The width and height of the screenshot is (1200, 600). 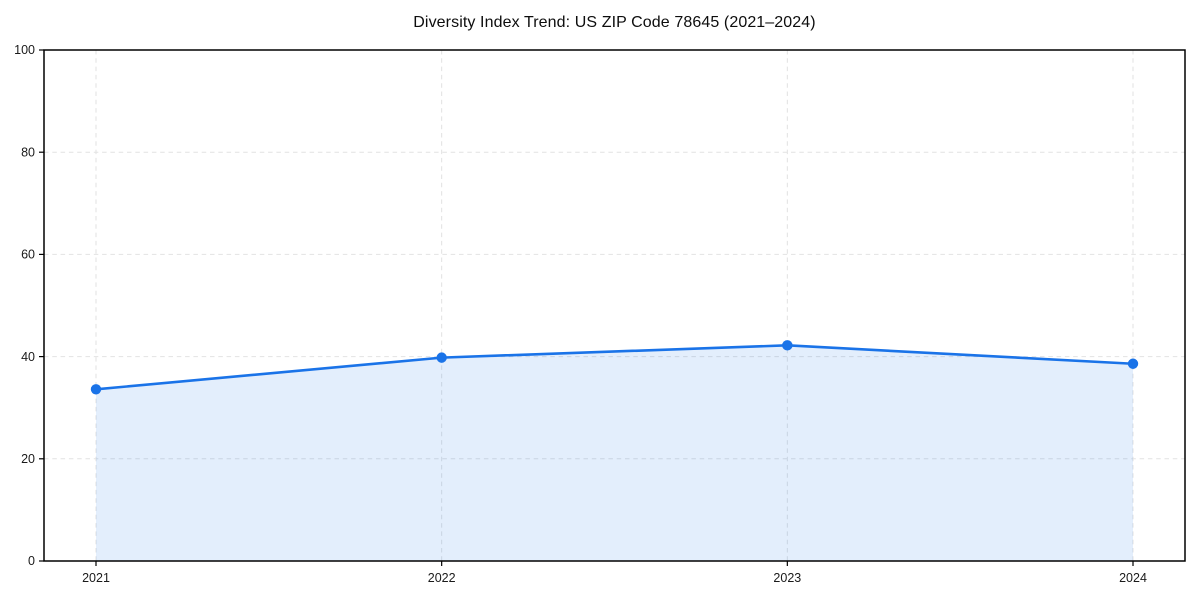 What do you see at coordinates (24, 50) in the screenshot?
I see `y-tick-label: 100` at bounding box center [24, 50].